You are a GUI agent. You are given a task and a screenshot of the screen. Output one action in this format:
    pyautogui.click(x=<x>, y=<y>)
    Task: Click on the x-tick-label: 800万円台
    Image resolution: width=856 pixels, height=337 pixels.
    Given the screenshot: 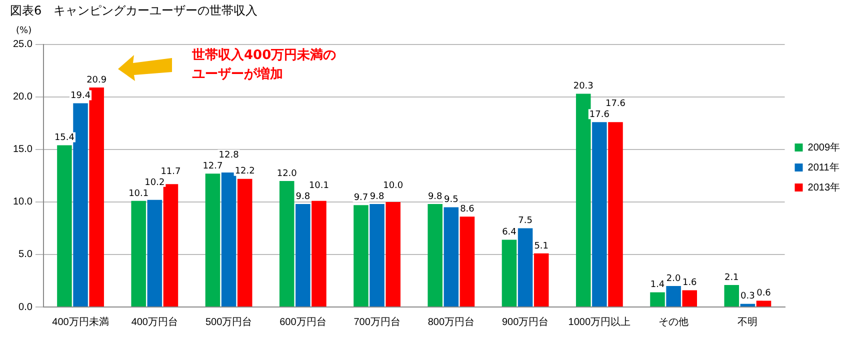 What is the action you would take?
    pyautogui.click(x=451, y=322)
    